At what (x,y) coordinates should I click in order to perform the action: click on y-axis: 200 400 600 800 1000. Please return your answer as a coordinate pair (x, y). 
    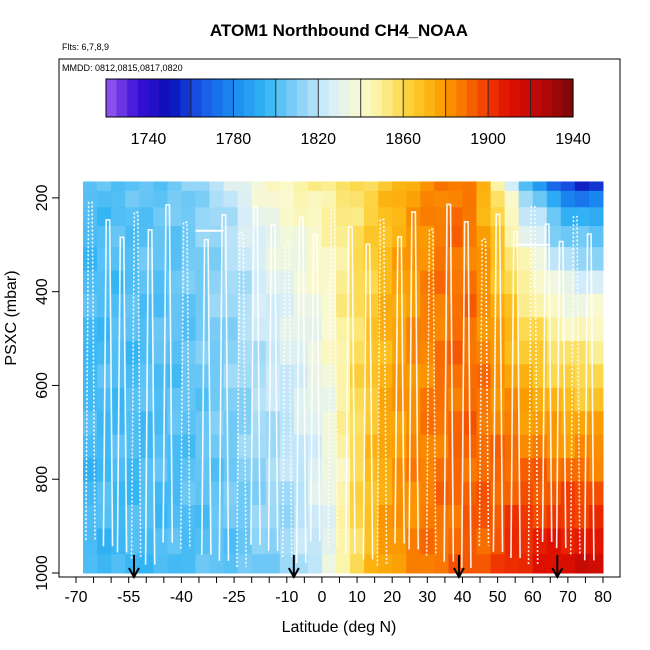
    Looking at the image, I should click on (47, 387).